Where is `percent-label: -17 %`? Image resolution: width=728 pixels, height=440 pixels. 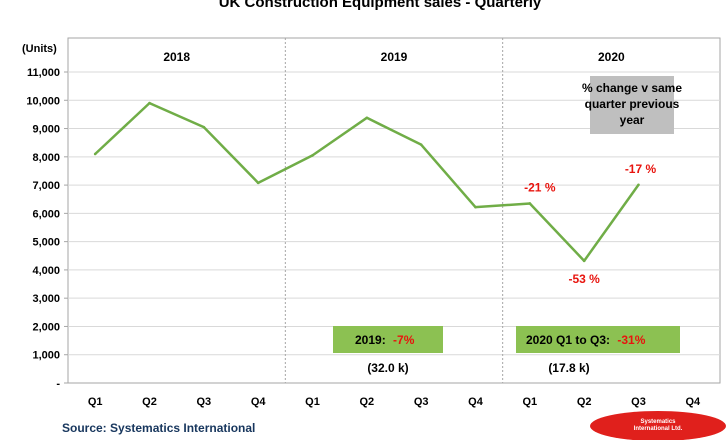 percent-label: -17 % is located at coordinates (641, 169).